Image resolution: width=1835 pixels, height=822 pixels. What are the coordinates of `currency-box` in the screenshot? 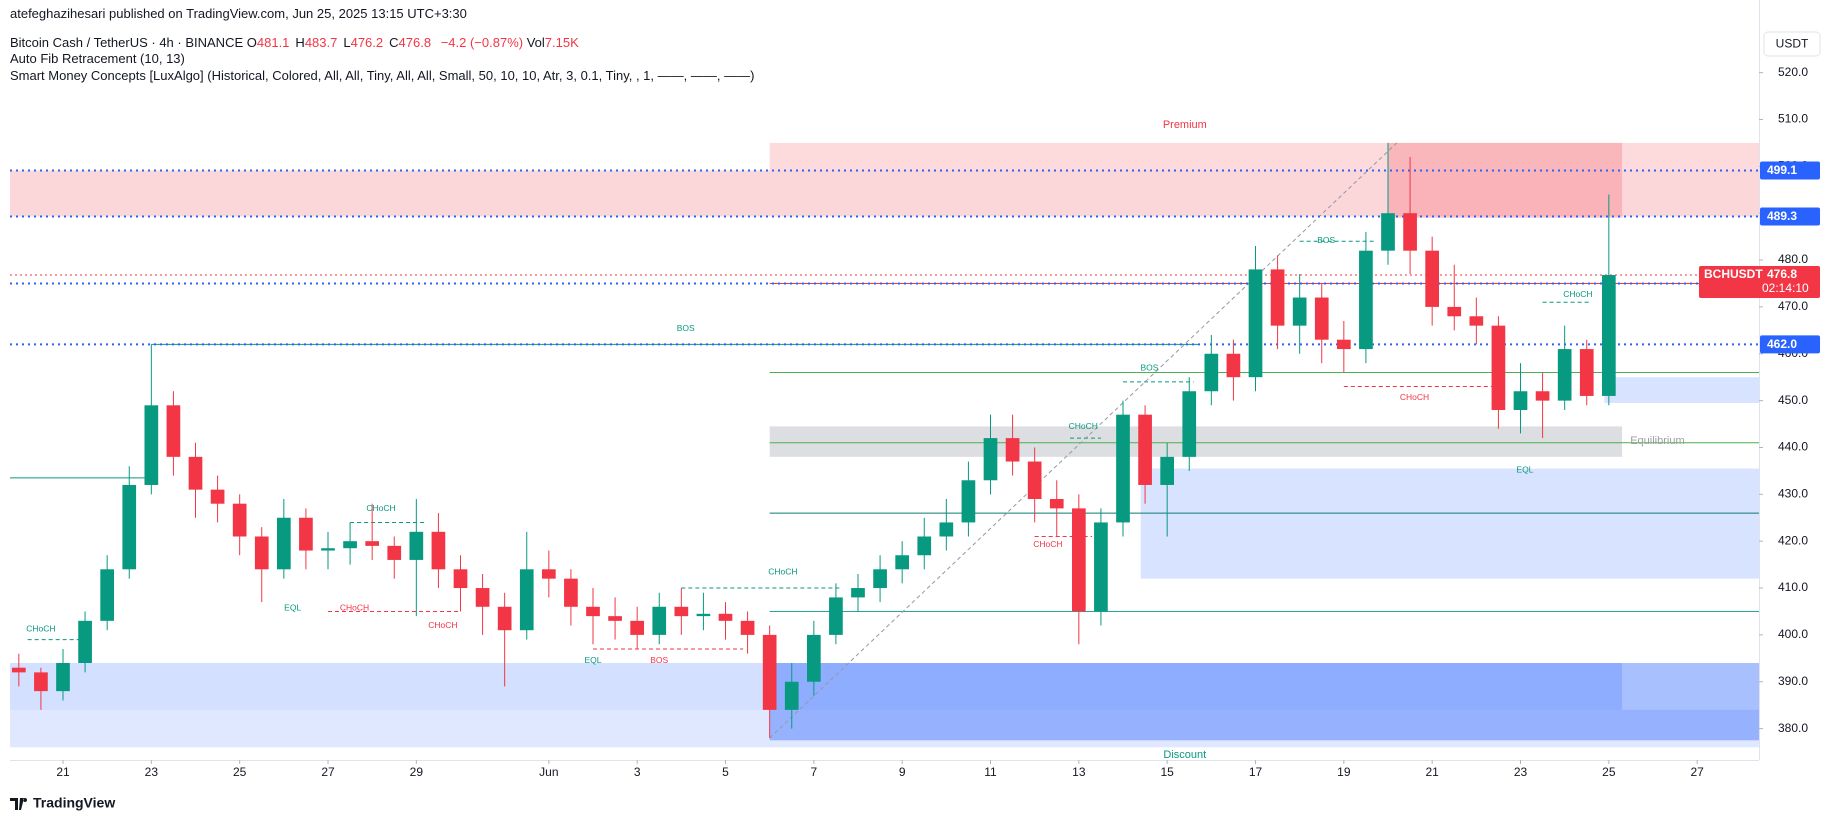 It's located at (1792, 44).